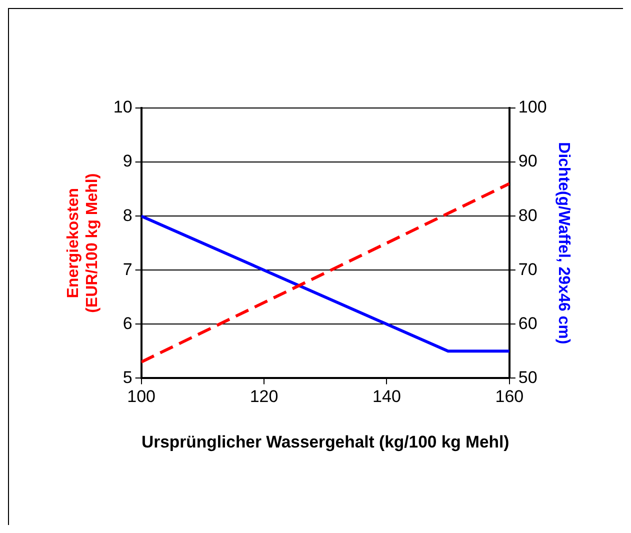  Describe the element at coordinates (127, 377) in the screenshot. I see `y-tick-label: 5` at that location.